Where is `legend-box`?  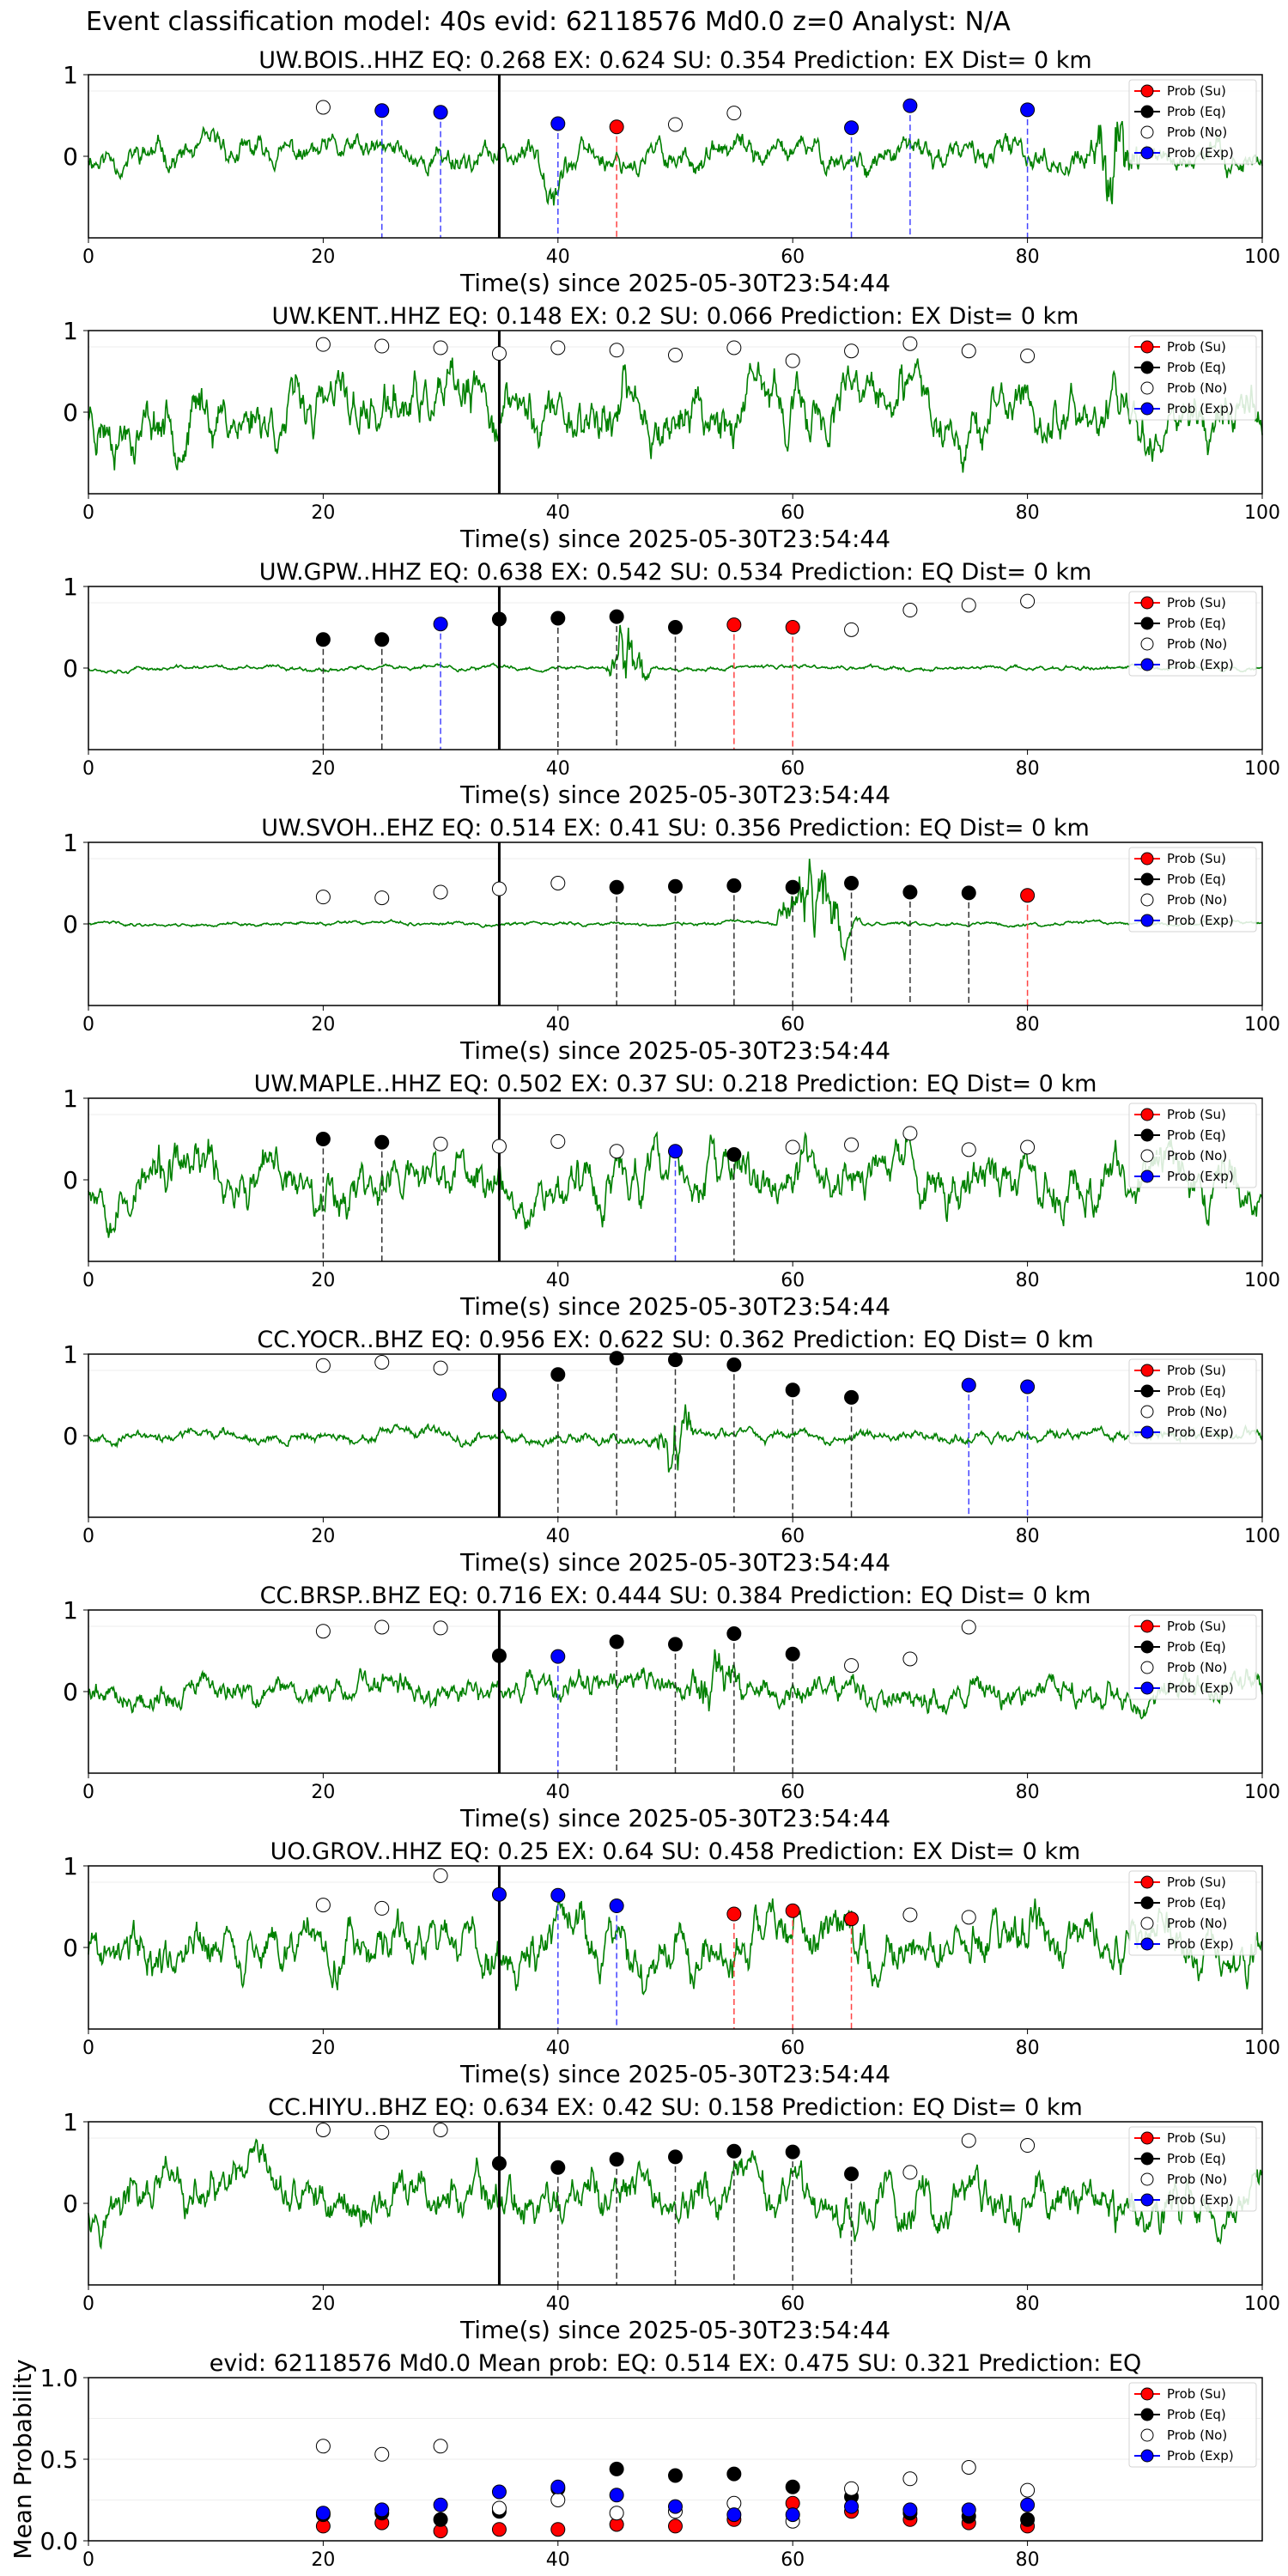
legend-box is located at coordinates (1192, 1145).